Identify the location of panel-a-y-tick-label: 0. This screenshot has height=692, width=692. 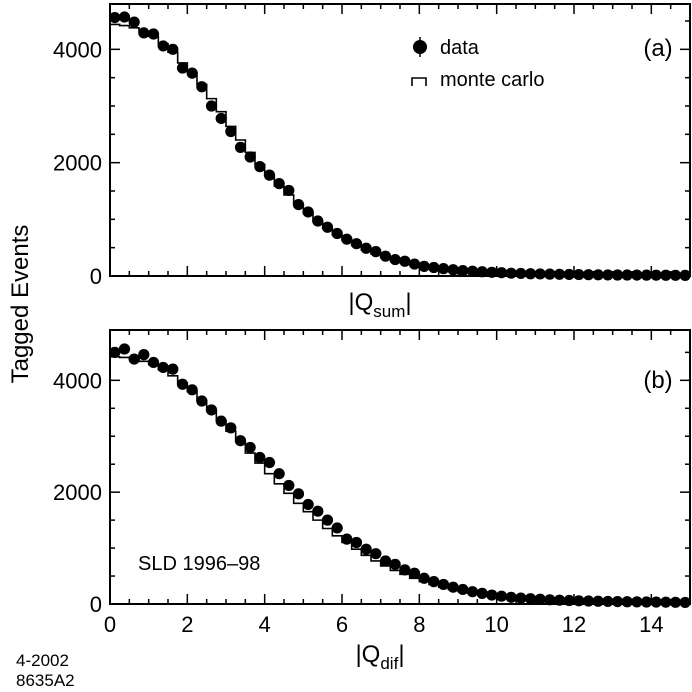
(96, 276).